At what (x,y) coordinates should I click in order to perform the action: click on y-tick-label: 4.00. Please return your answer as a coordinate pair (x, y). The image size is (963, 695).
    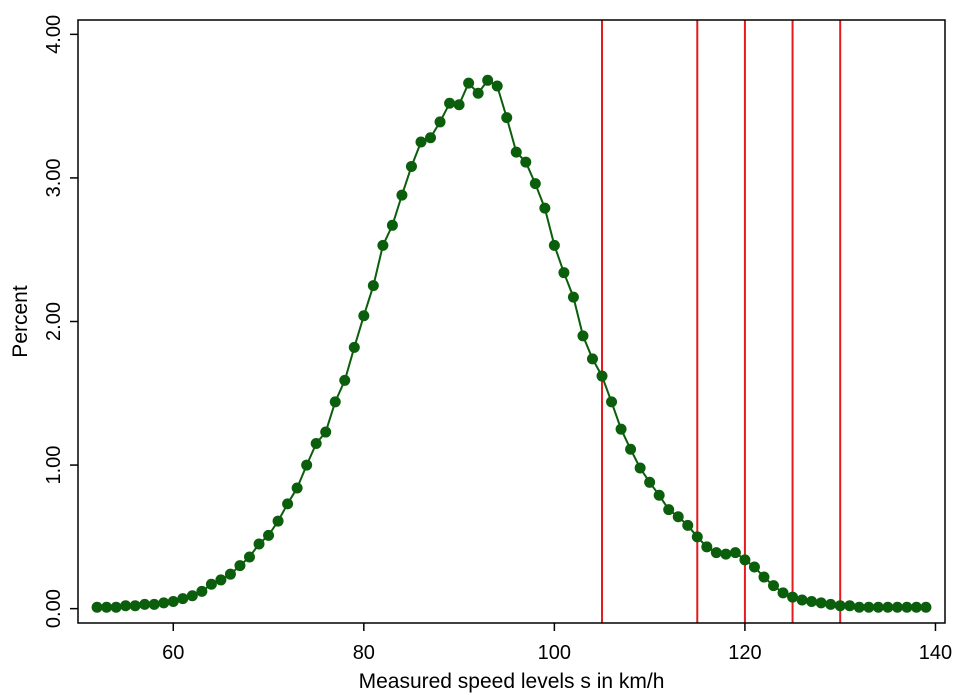
    Looking at the image, I should click on (54, 34).